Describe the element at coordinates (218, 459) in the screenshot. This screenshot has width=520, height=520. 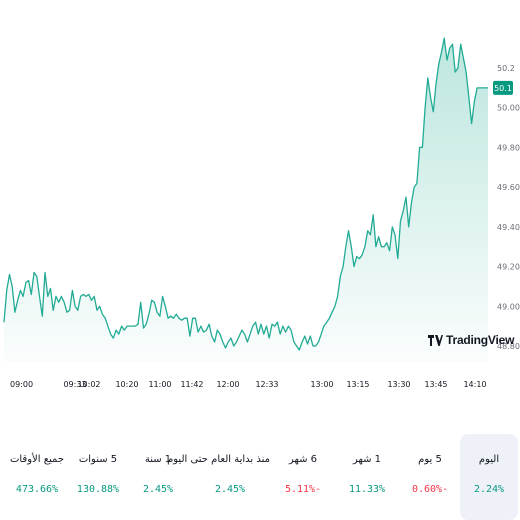
I see `period-label: منذ بداية العام حتى اليوم` at that location.